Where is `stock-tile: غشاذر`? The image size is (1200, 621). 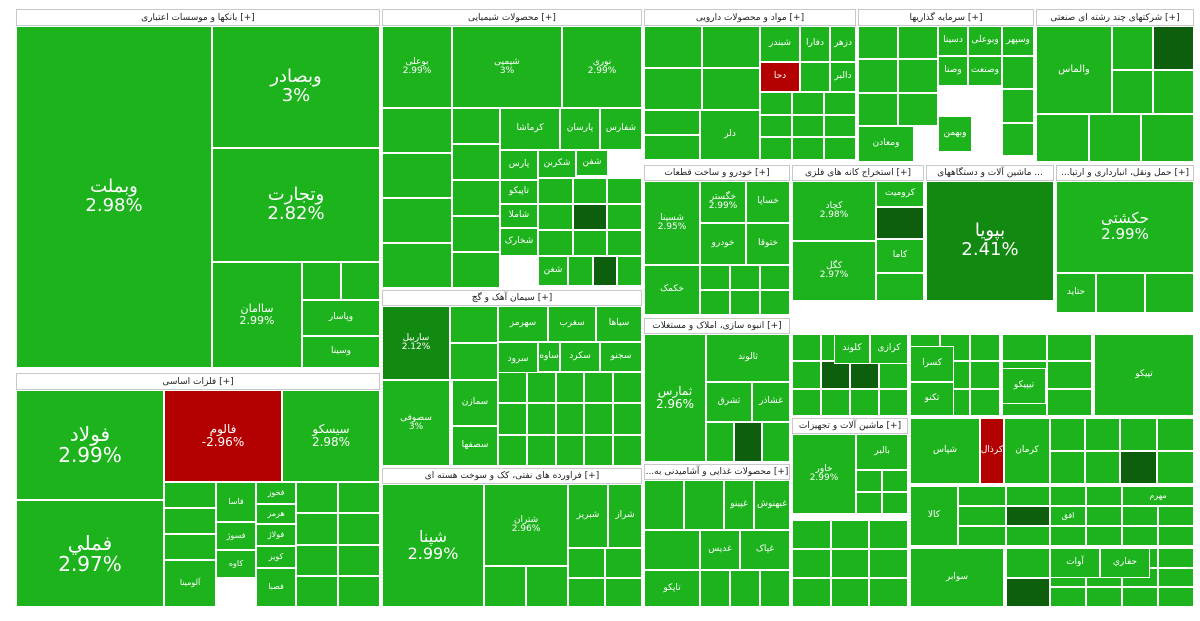 stock-tile: غشاذر is located at coordinates (771, 402).